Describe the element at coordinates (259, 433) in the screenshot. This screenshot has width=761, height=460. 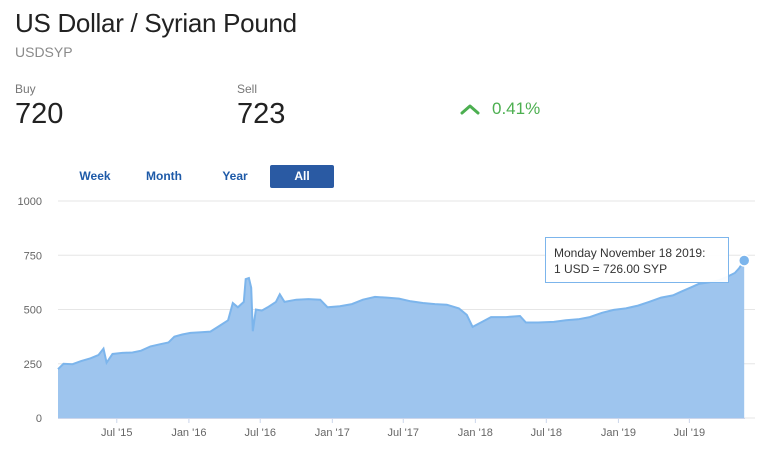
I see `x-tick-label: Jul '16` at that location.